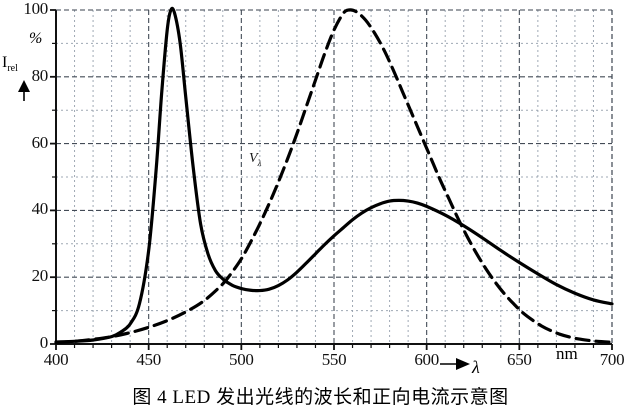 The width and height of the screenshot is (641, 418). What do you see at coordinates (567, 353) in the screenshot?
I see `x-axis-unit-label: nm` at bounding box center [567, 353].